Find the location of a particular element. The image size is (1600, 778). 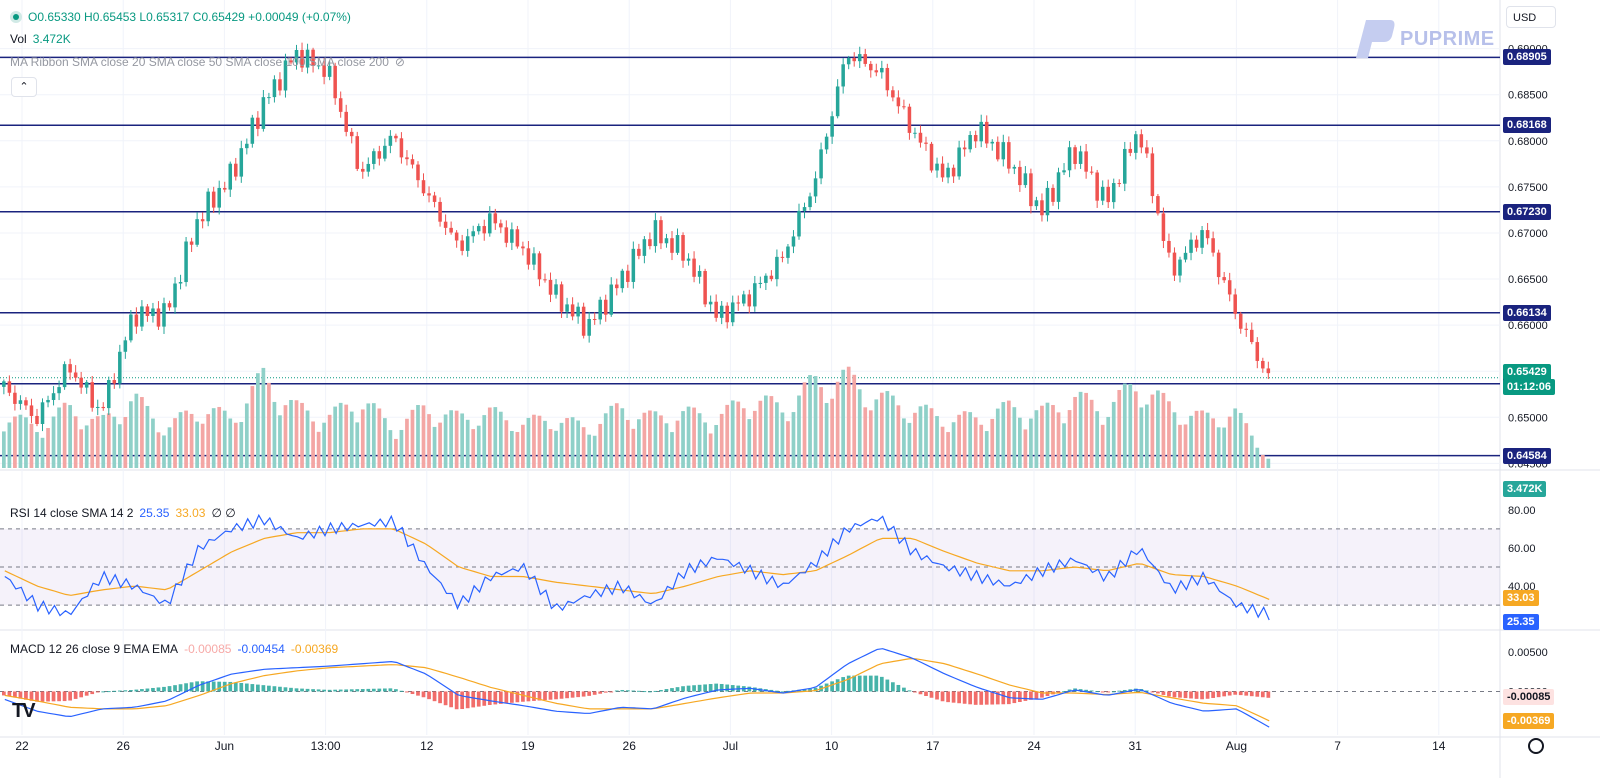

bar-countdown-label: 01:12:06 is located at coordinates (1529, 386).